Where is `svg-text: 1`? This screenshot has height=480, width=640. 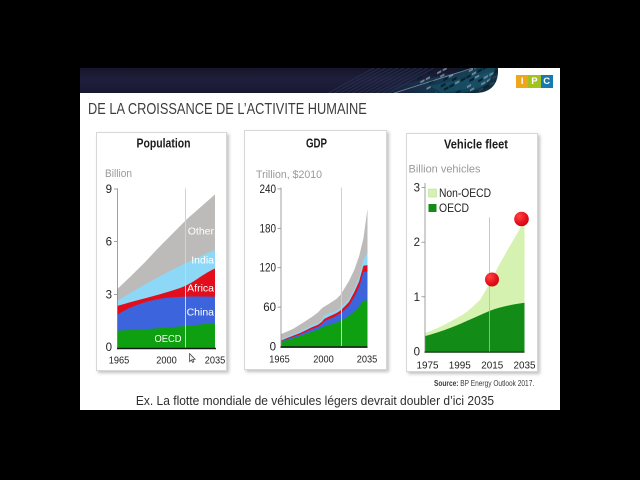
svg-text: 1 is located at coordinates (417, 297).